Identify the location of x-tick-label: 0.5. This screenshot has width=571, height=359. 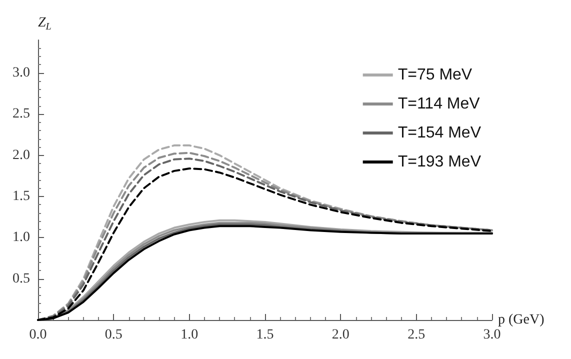
(113, 335).